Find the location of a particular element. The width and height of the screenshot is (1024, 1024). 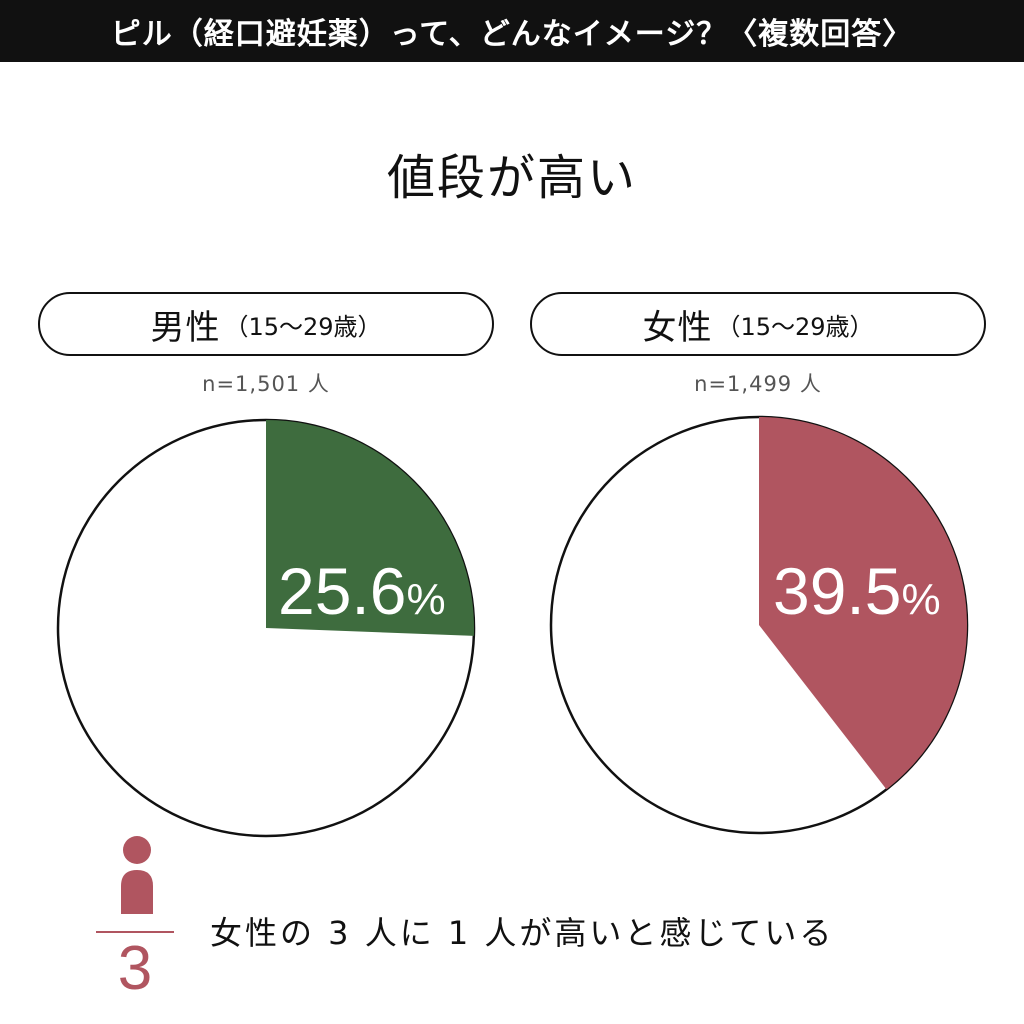

fraction-line is located at coordinates (135, 932).